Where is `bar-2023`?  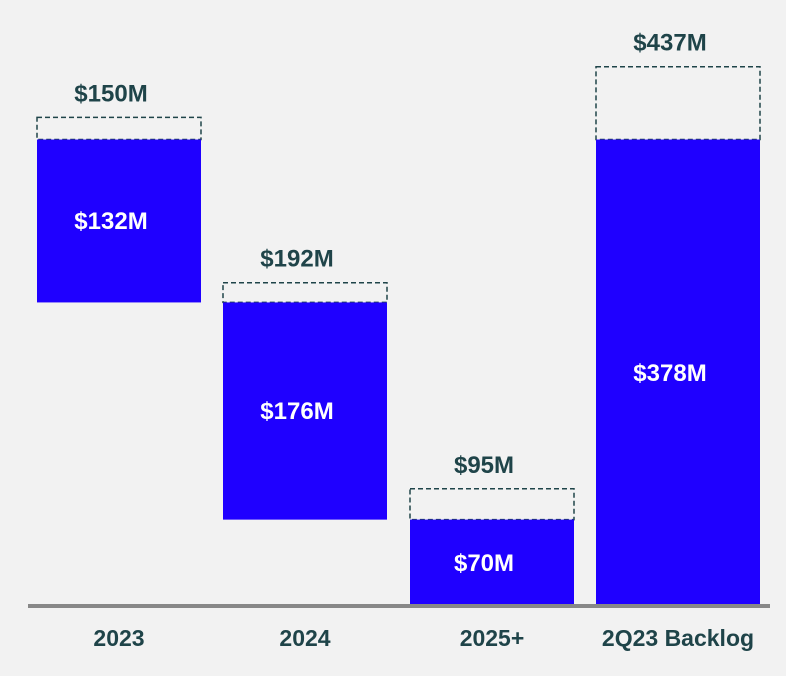 bar-2023 is located at coordinates (119, 221).